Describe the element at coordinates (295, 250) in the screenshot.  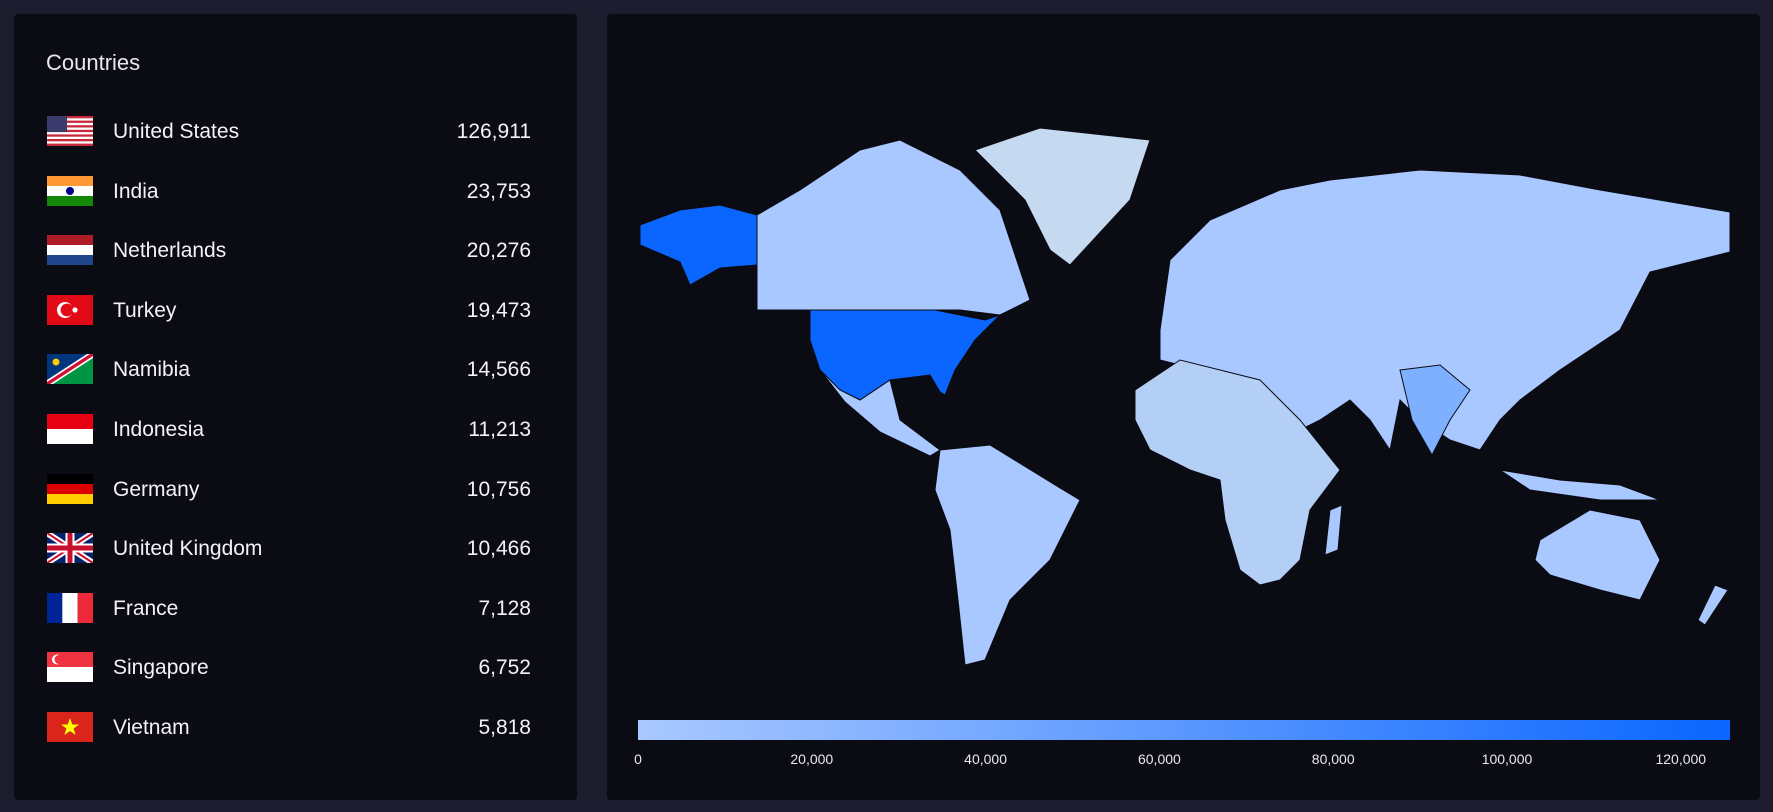
I see `country-row: Netherlands 20,276` at that location.